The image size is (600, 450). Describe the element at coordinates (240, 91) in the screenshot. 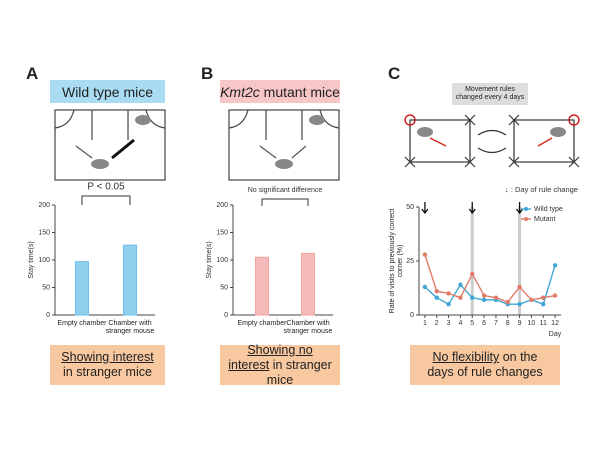

I see `gene-name: Kmt2c` at that location.